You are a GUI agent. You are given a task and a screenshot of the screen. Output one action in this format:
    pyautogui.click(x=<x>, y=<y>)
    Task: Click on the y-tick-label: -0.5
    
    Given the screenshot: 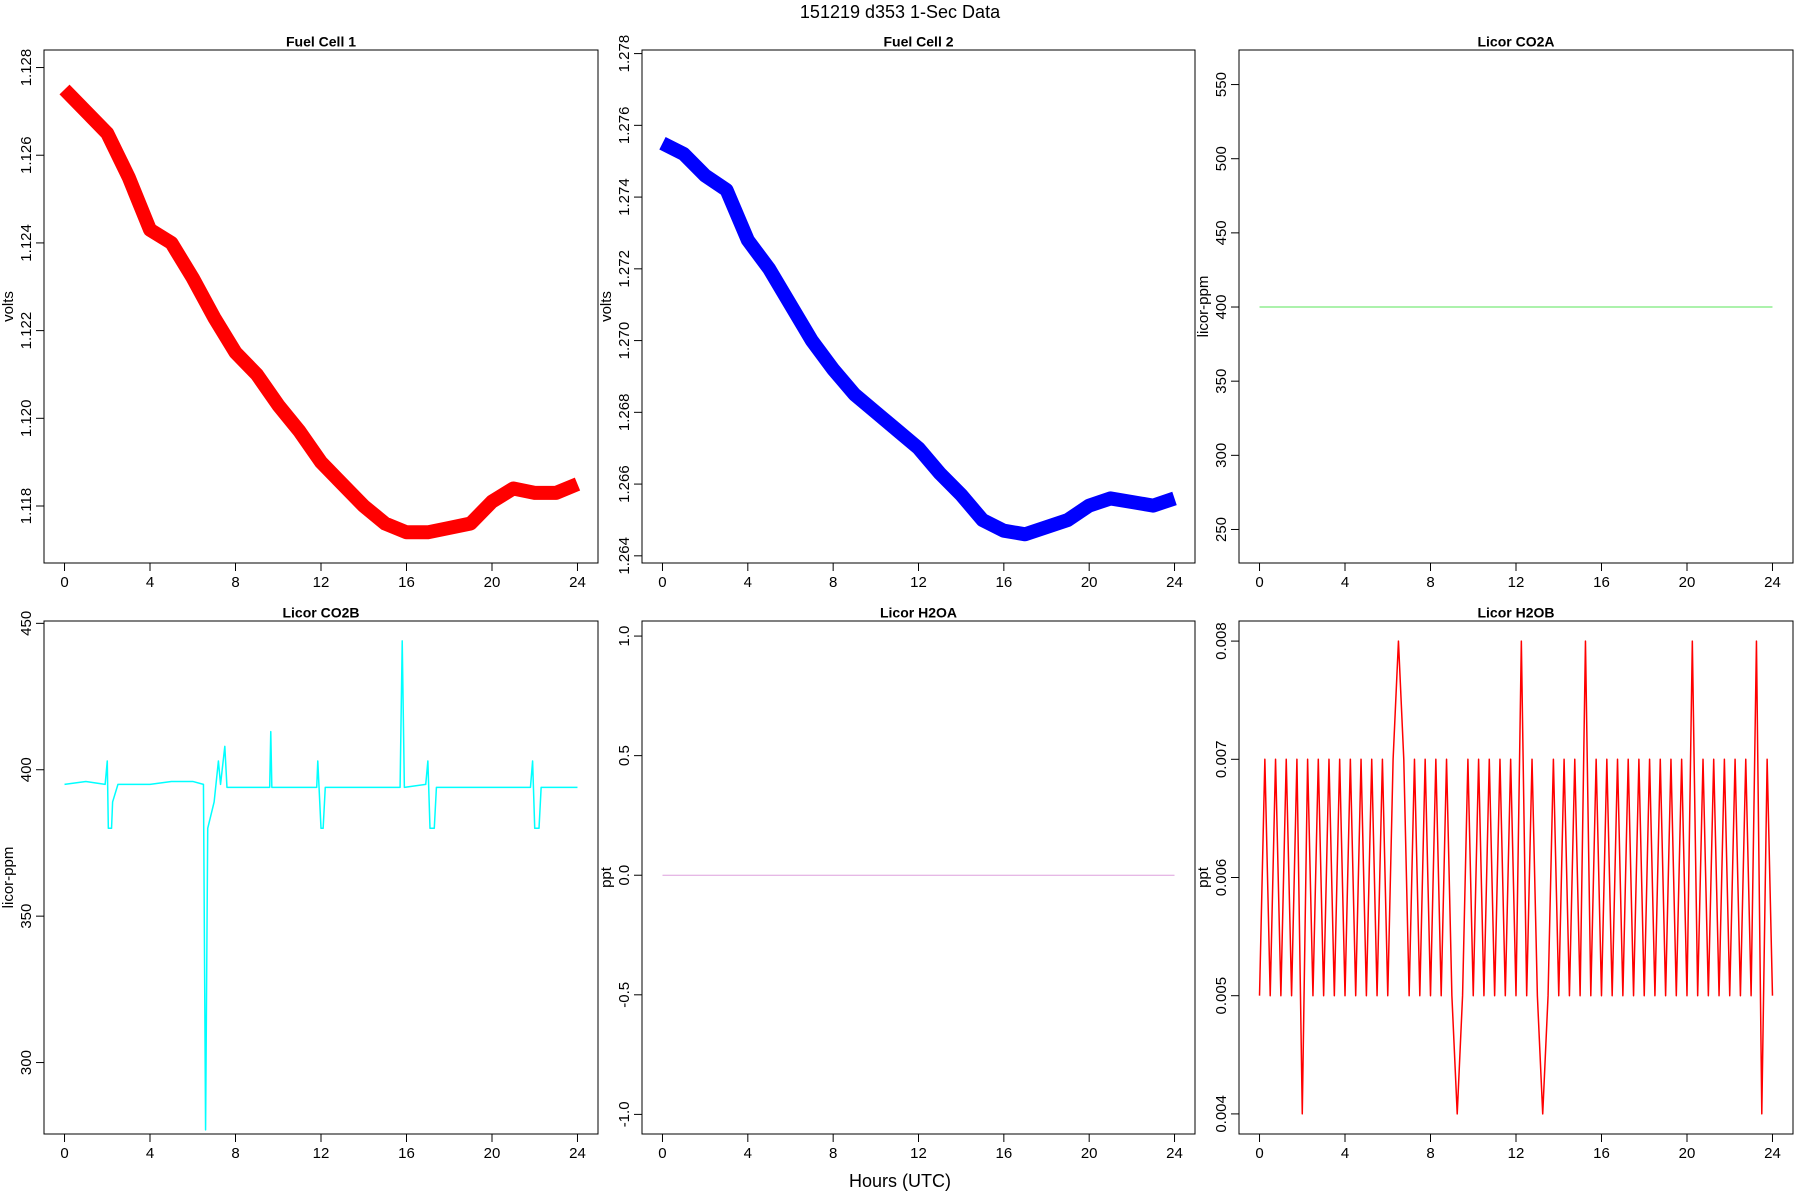 What is the action you would take?
    pyautogui.click(x=624, y=995)
    